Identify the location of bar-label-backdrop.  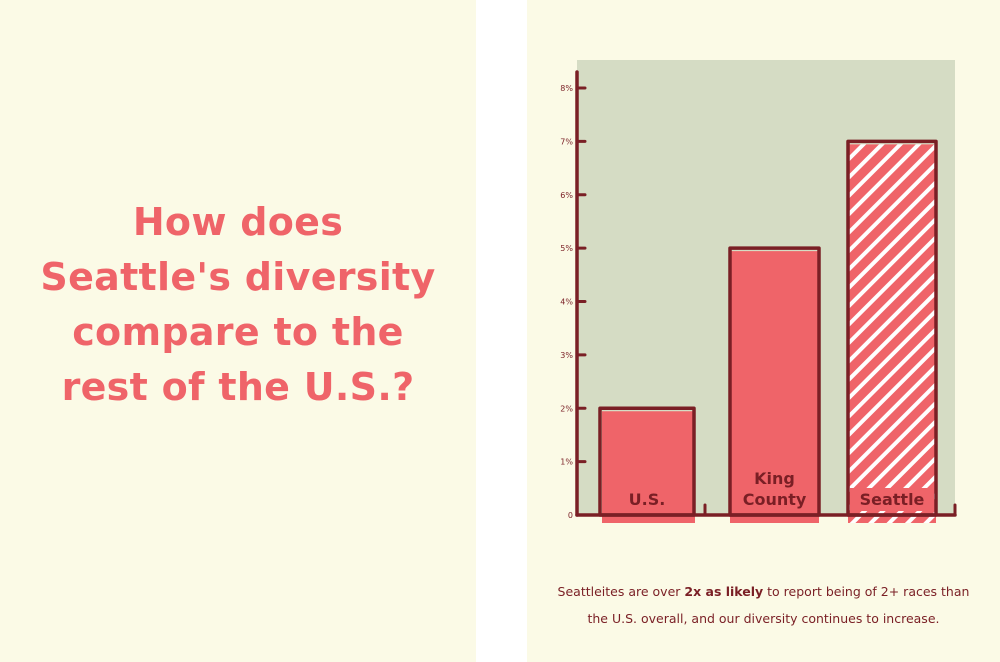
(892, 499).